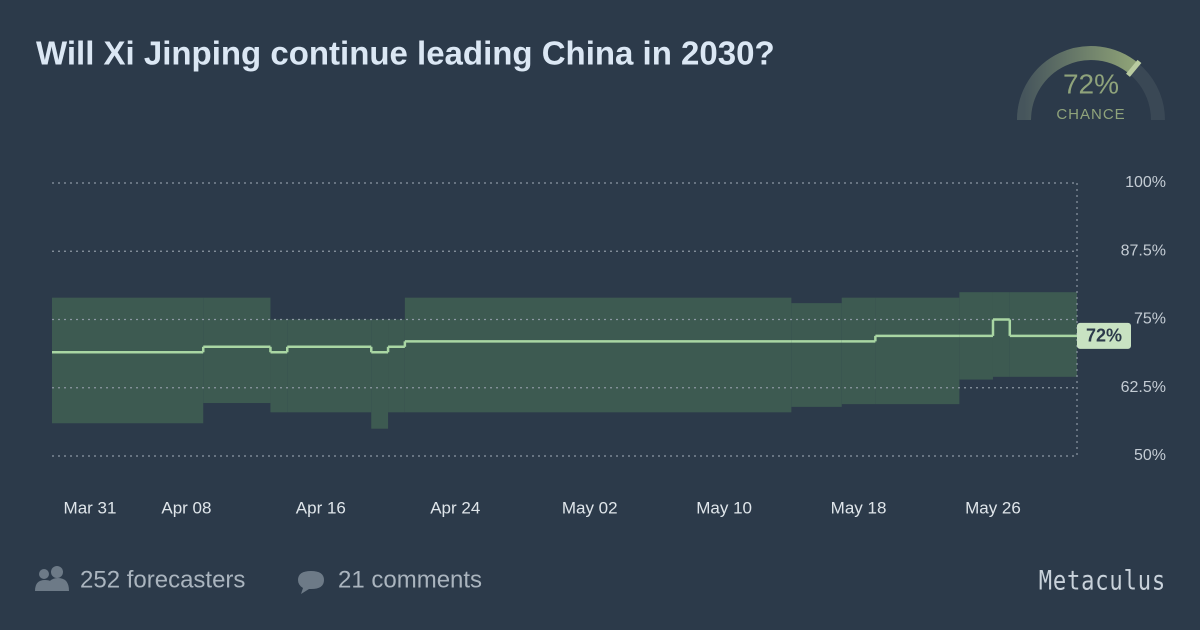  Describe the element at coordinates (859, 507) in the screenshot. I see `x-tick-label: May 18` at that location.